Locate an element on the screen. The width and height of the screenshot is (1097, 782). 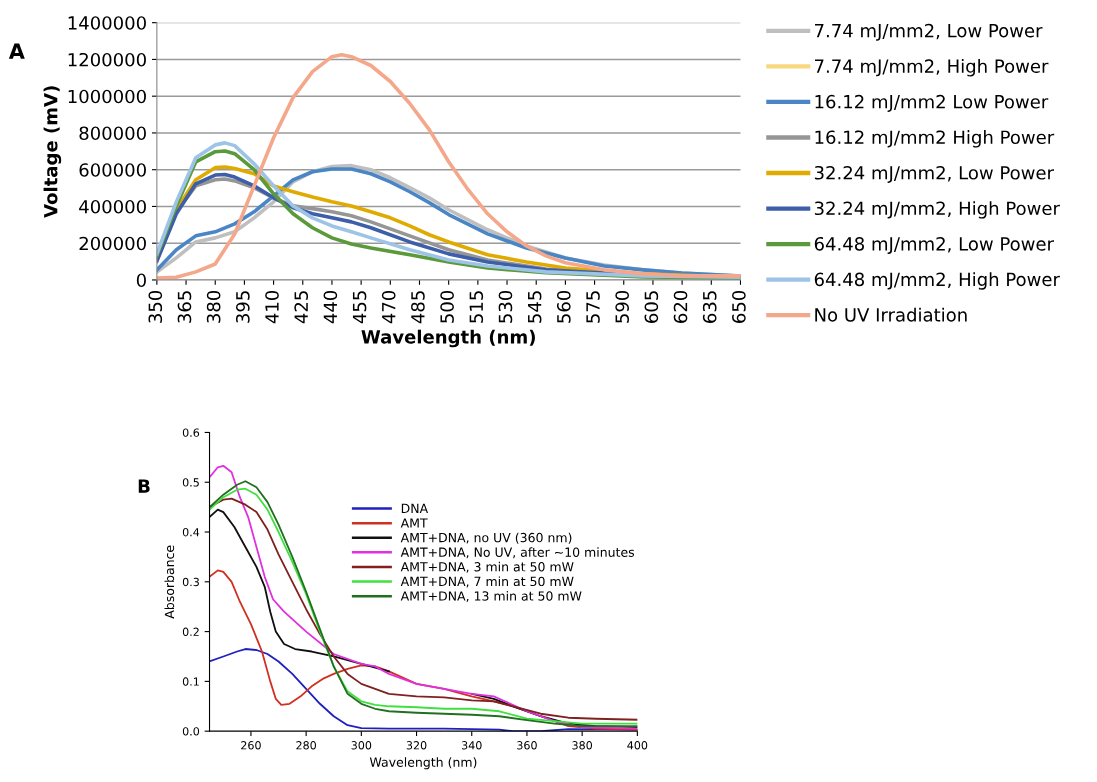
x-tick-label: 455 is located at coordinates (359, 307).